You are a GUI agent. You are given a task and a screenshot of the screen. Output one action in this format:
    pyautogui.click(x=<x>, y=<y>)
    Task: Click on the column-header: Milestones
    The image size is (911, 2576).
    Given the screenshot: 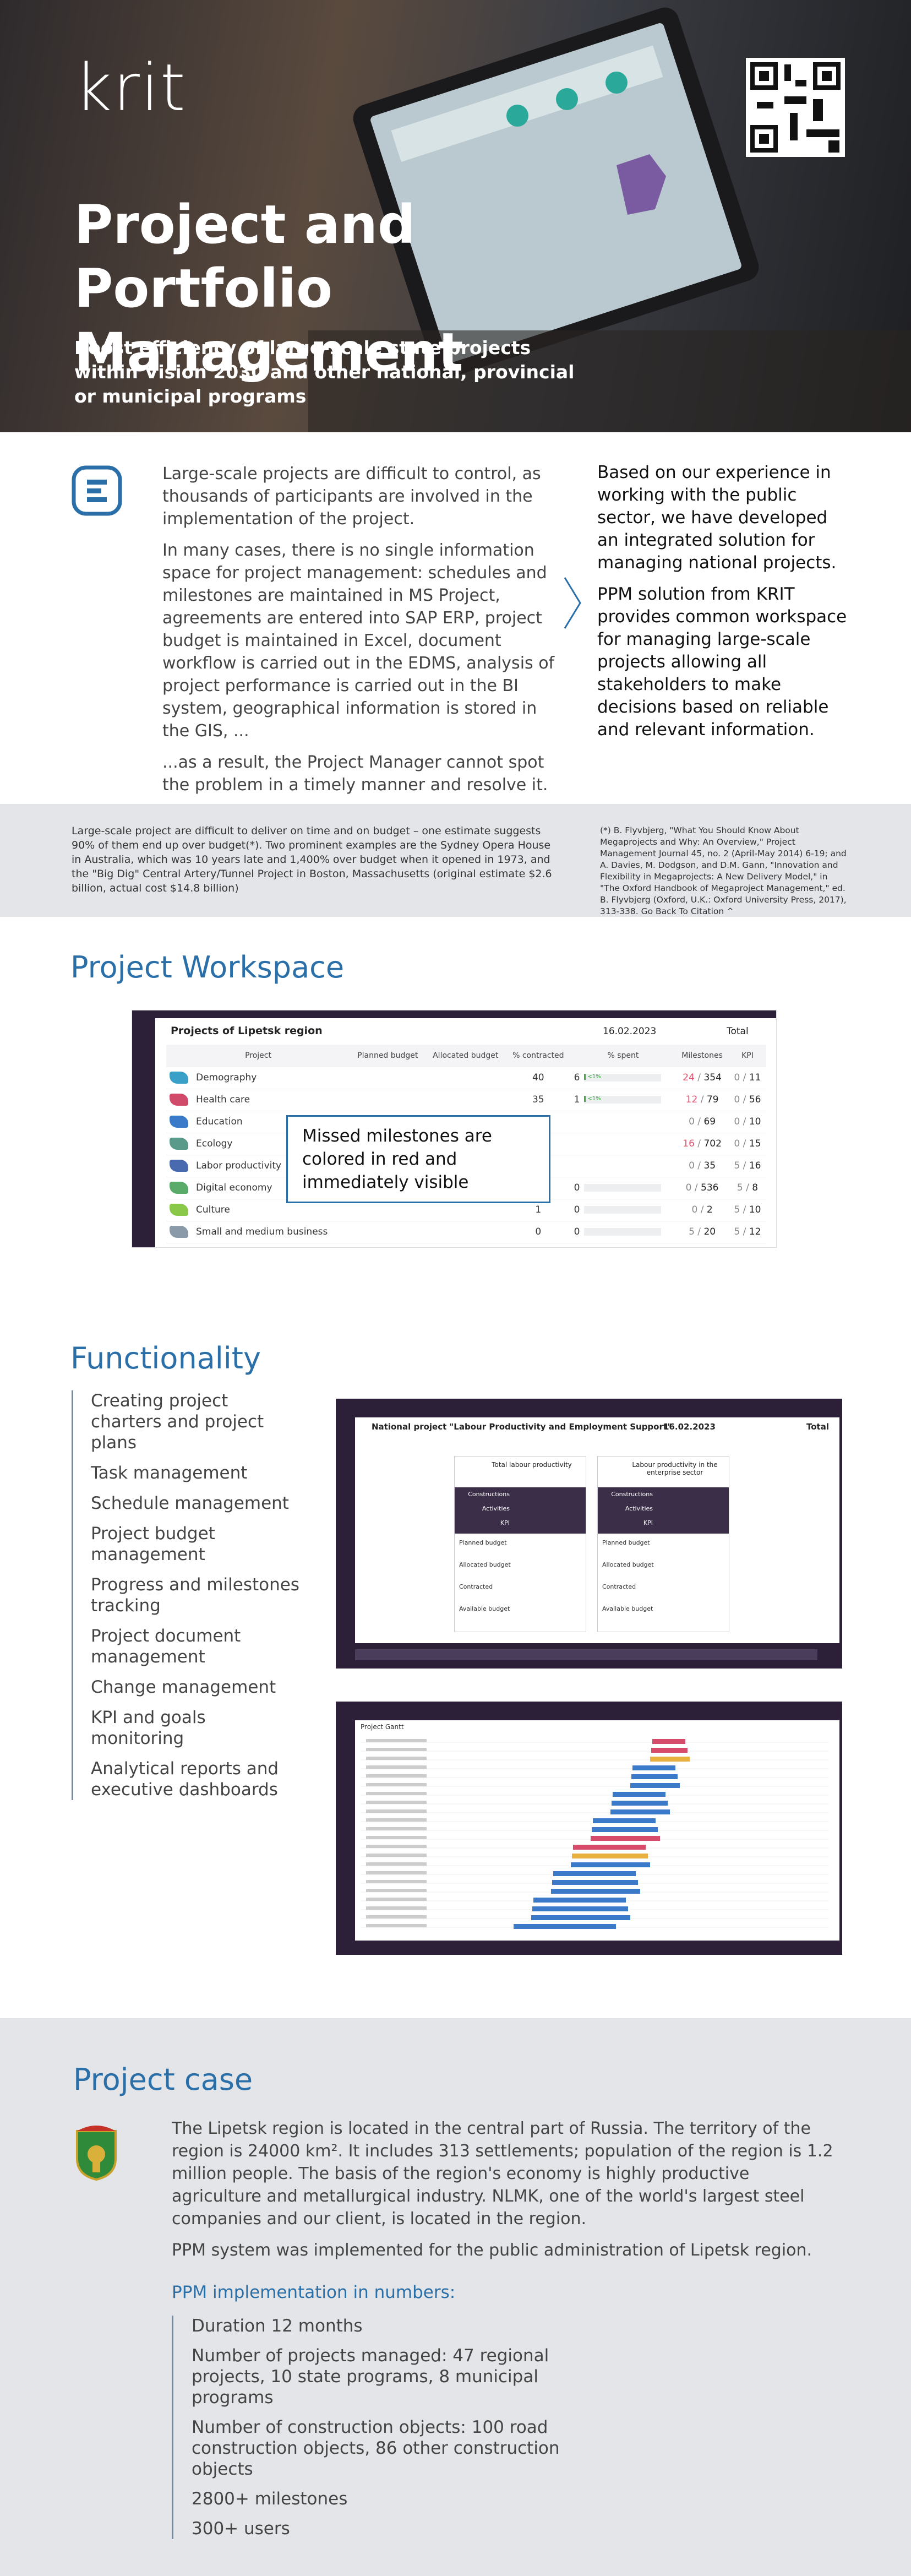 What is the action you would take?
    pyautogui.click(x=702, y=1056)
    